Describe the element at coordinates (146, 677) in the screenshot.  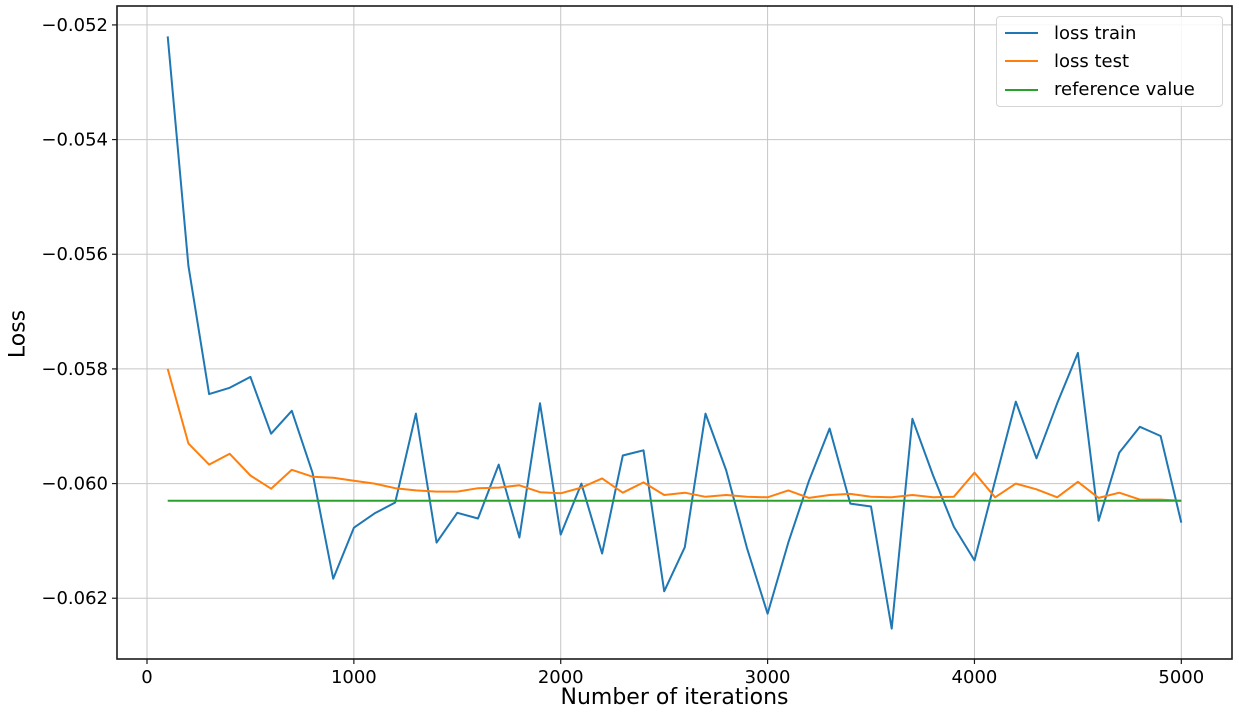
I see `x-tick-label: 0` at that location.